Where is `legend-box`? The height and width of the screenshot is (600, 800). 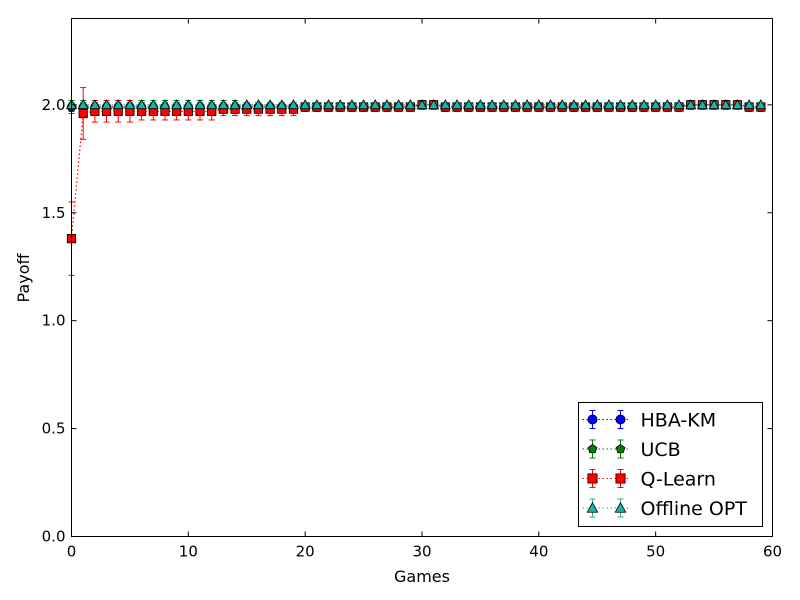
legend-box is located at coordinates (670, 464).